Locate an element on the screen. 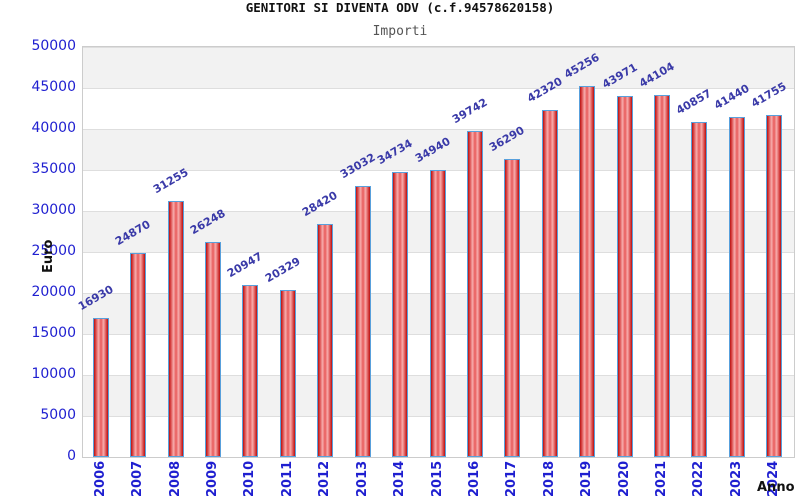 This screenshot has height=500, width=800. x-tick-label: 2007 is located at coordinates (138, 478).